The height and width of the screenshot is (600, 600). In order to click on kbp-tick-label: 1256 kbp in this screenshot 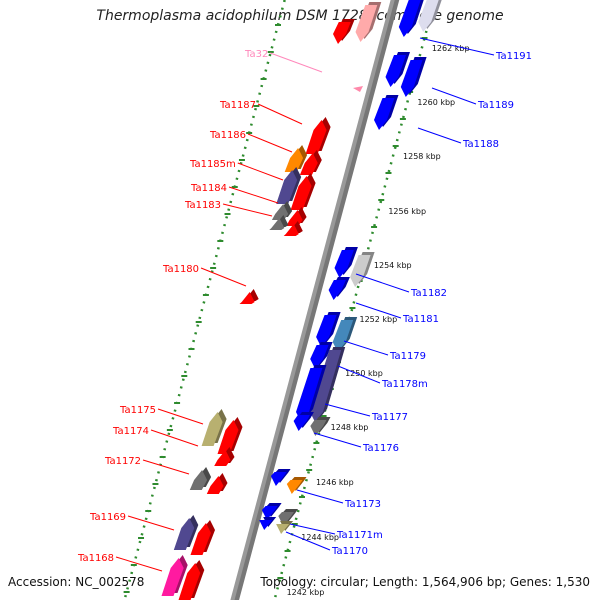, I will do `click(407, 211)`.